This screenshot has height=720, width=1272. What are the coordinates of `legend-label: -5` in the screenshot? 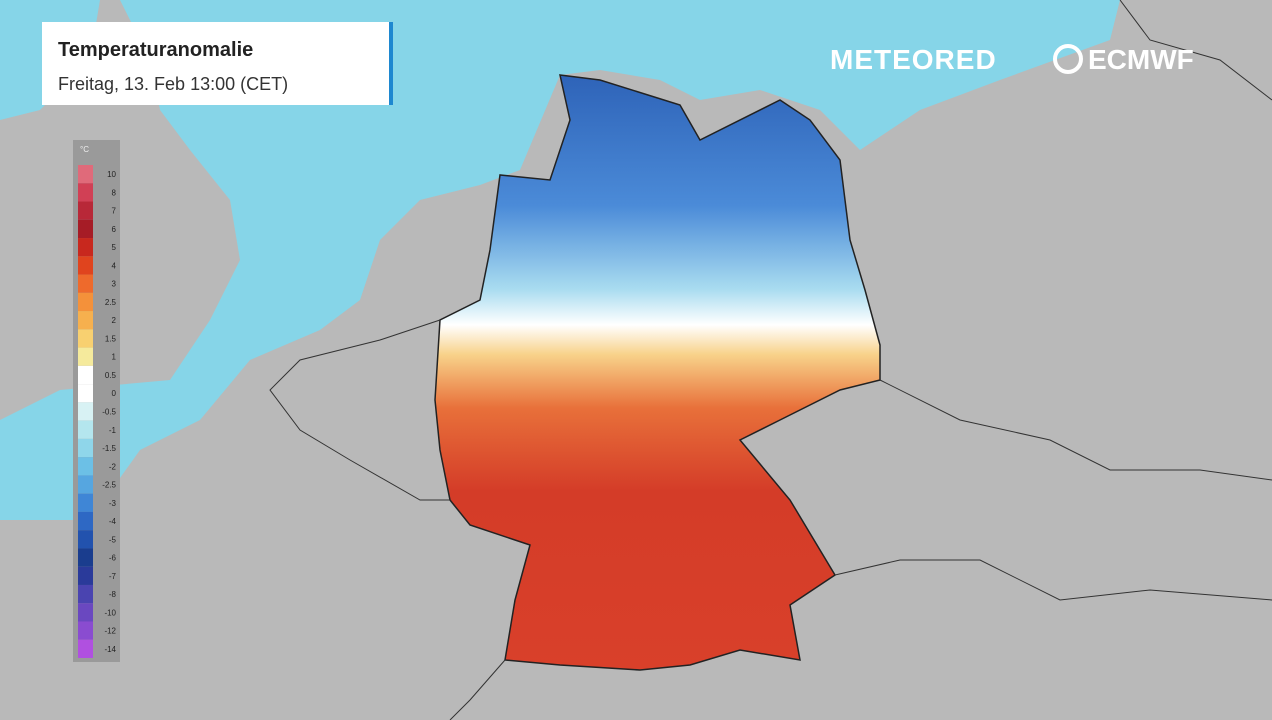 It's located at (113, 539).